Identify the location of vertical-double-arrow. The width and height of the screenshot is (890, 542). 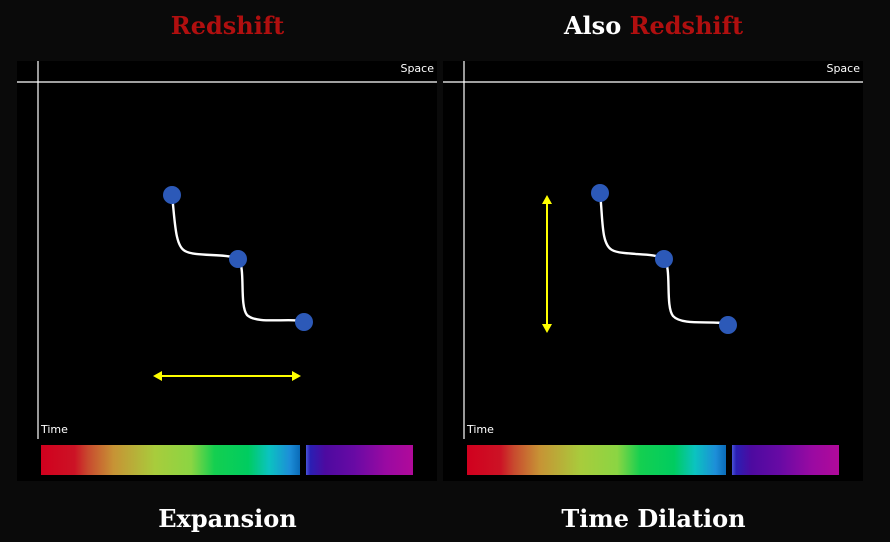
(547, 264).